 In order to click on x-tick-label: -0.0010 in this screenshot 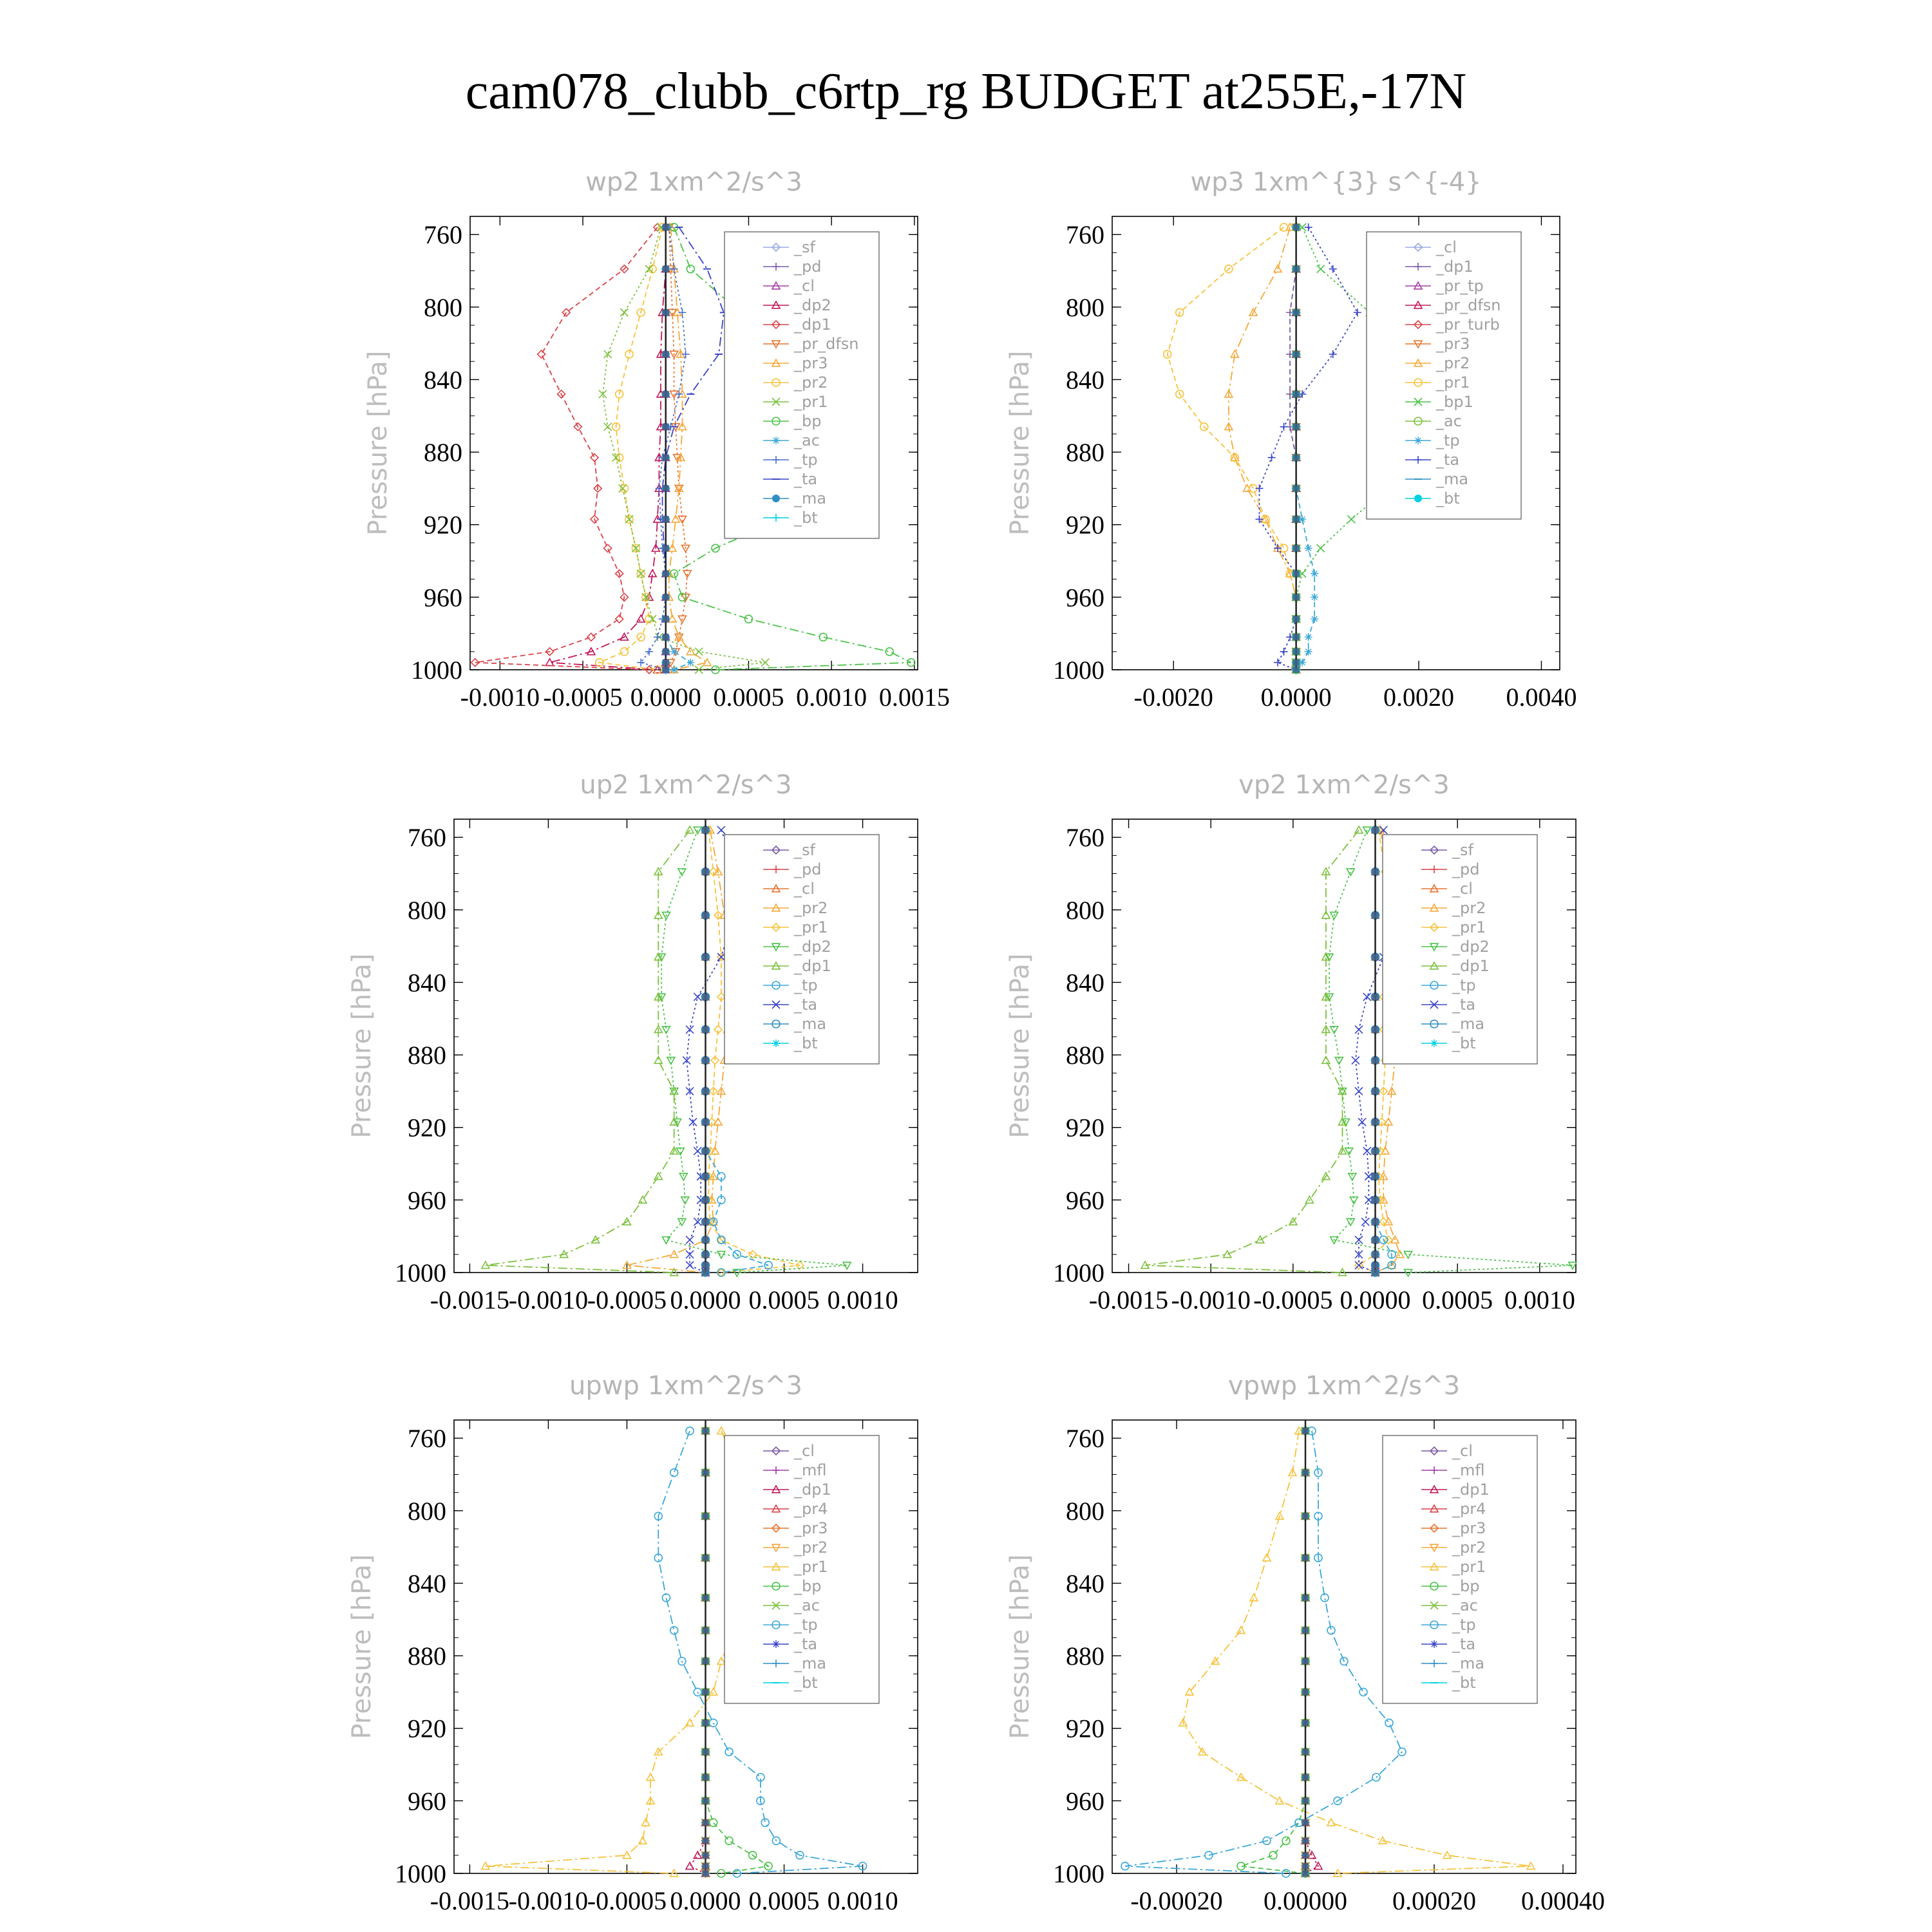, I will do `click(548, 1900)`.